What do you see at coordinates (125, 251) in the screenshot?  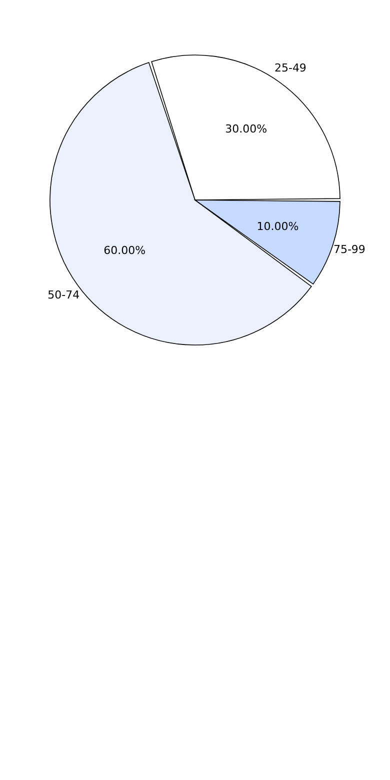 I see `data-label: 60.00%` at bounding box center [125, 251].